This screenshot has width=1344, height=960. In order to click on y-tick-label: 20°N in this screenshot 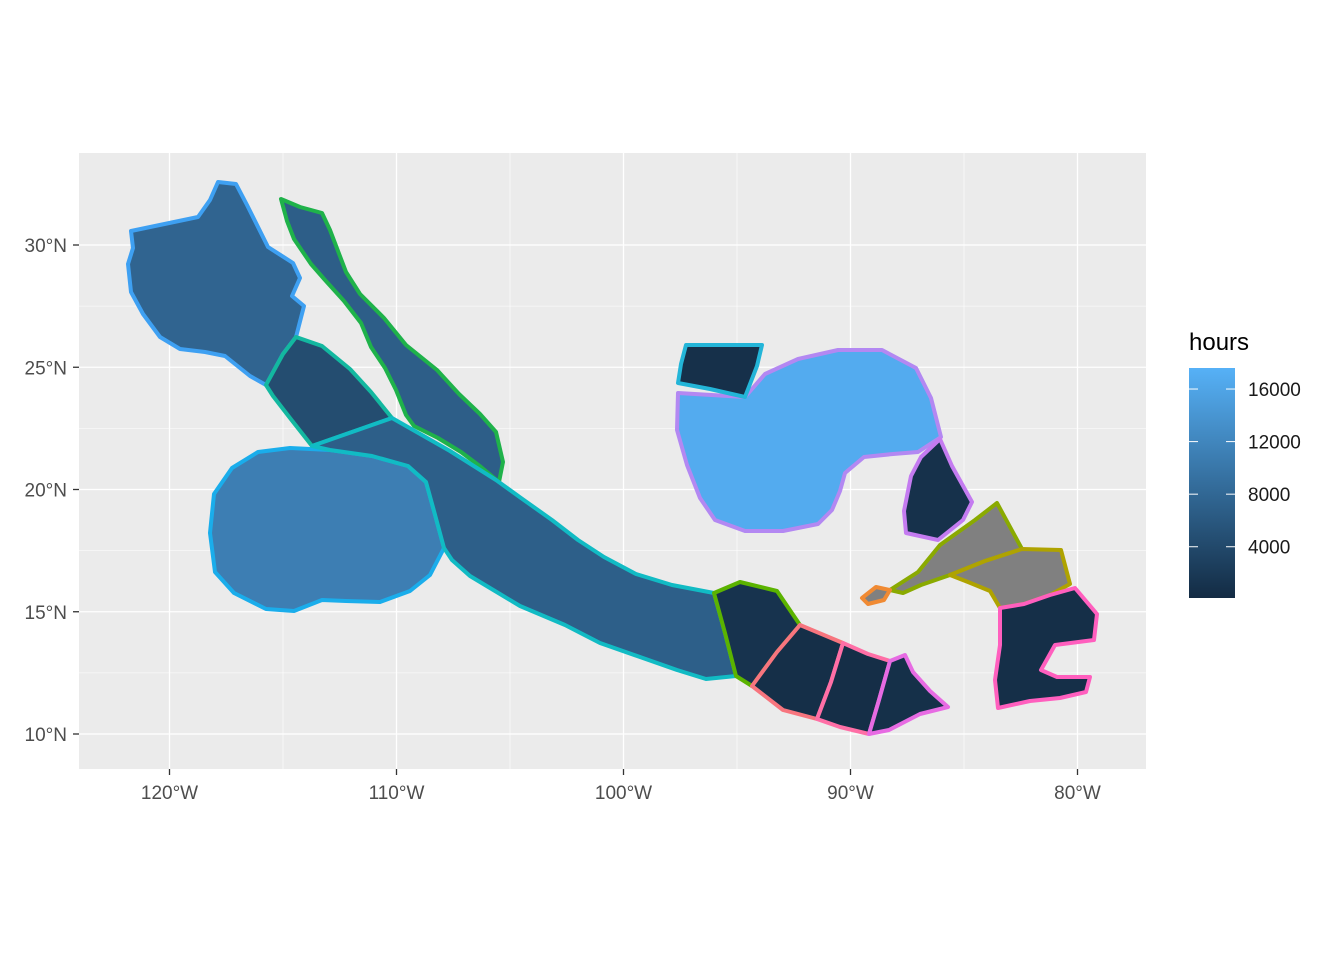, I will do `click(46, 491)`.